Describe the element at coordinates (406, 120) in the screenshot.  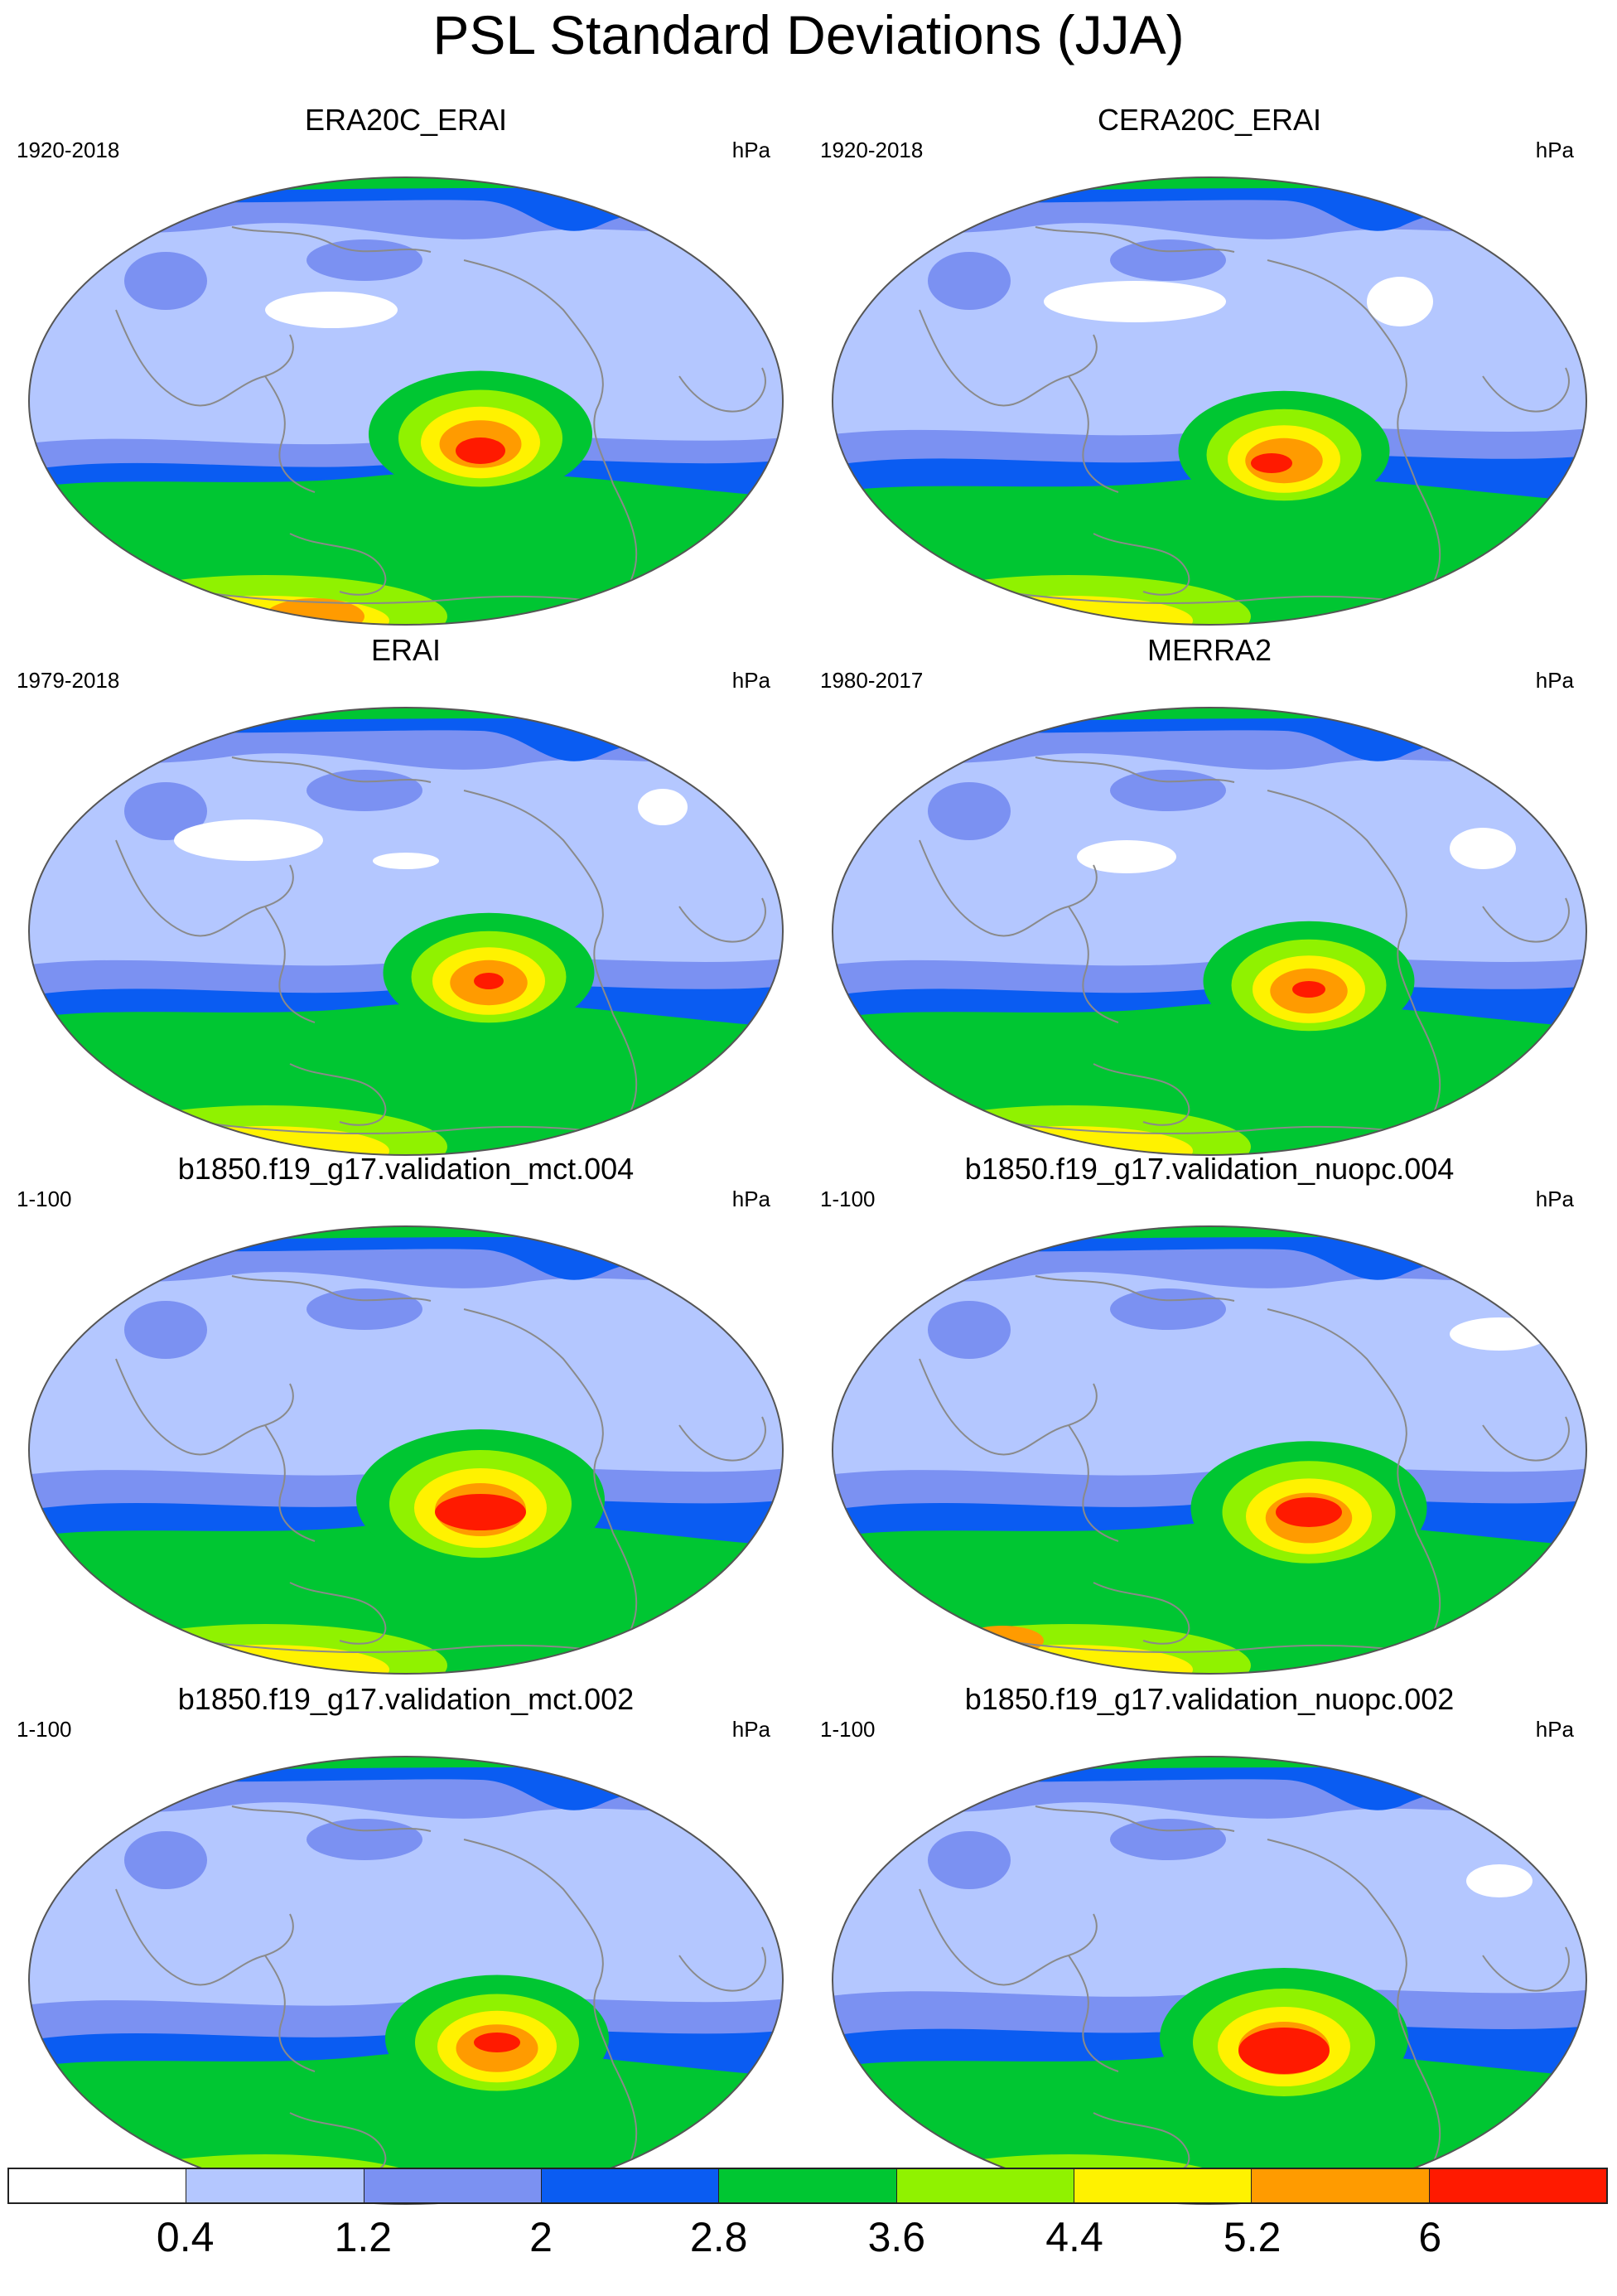
I see `panel-title: ERA20C_ERAI` at that location.